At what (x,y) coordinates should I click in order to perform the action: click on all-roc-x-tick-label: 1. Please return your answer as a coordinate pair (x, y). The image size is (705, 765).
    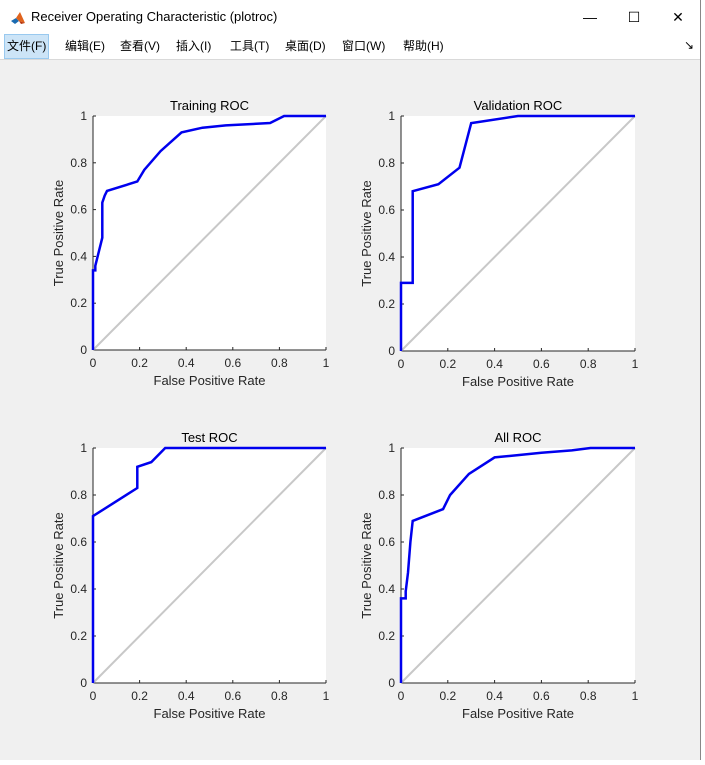
    Looking at the image, I should click on (635, 696).